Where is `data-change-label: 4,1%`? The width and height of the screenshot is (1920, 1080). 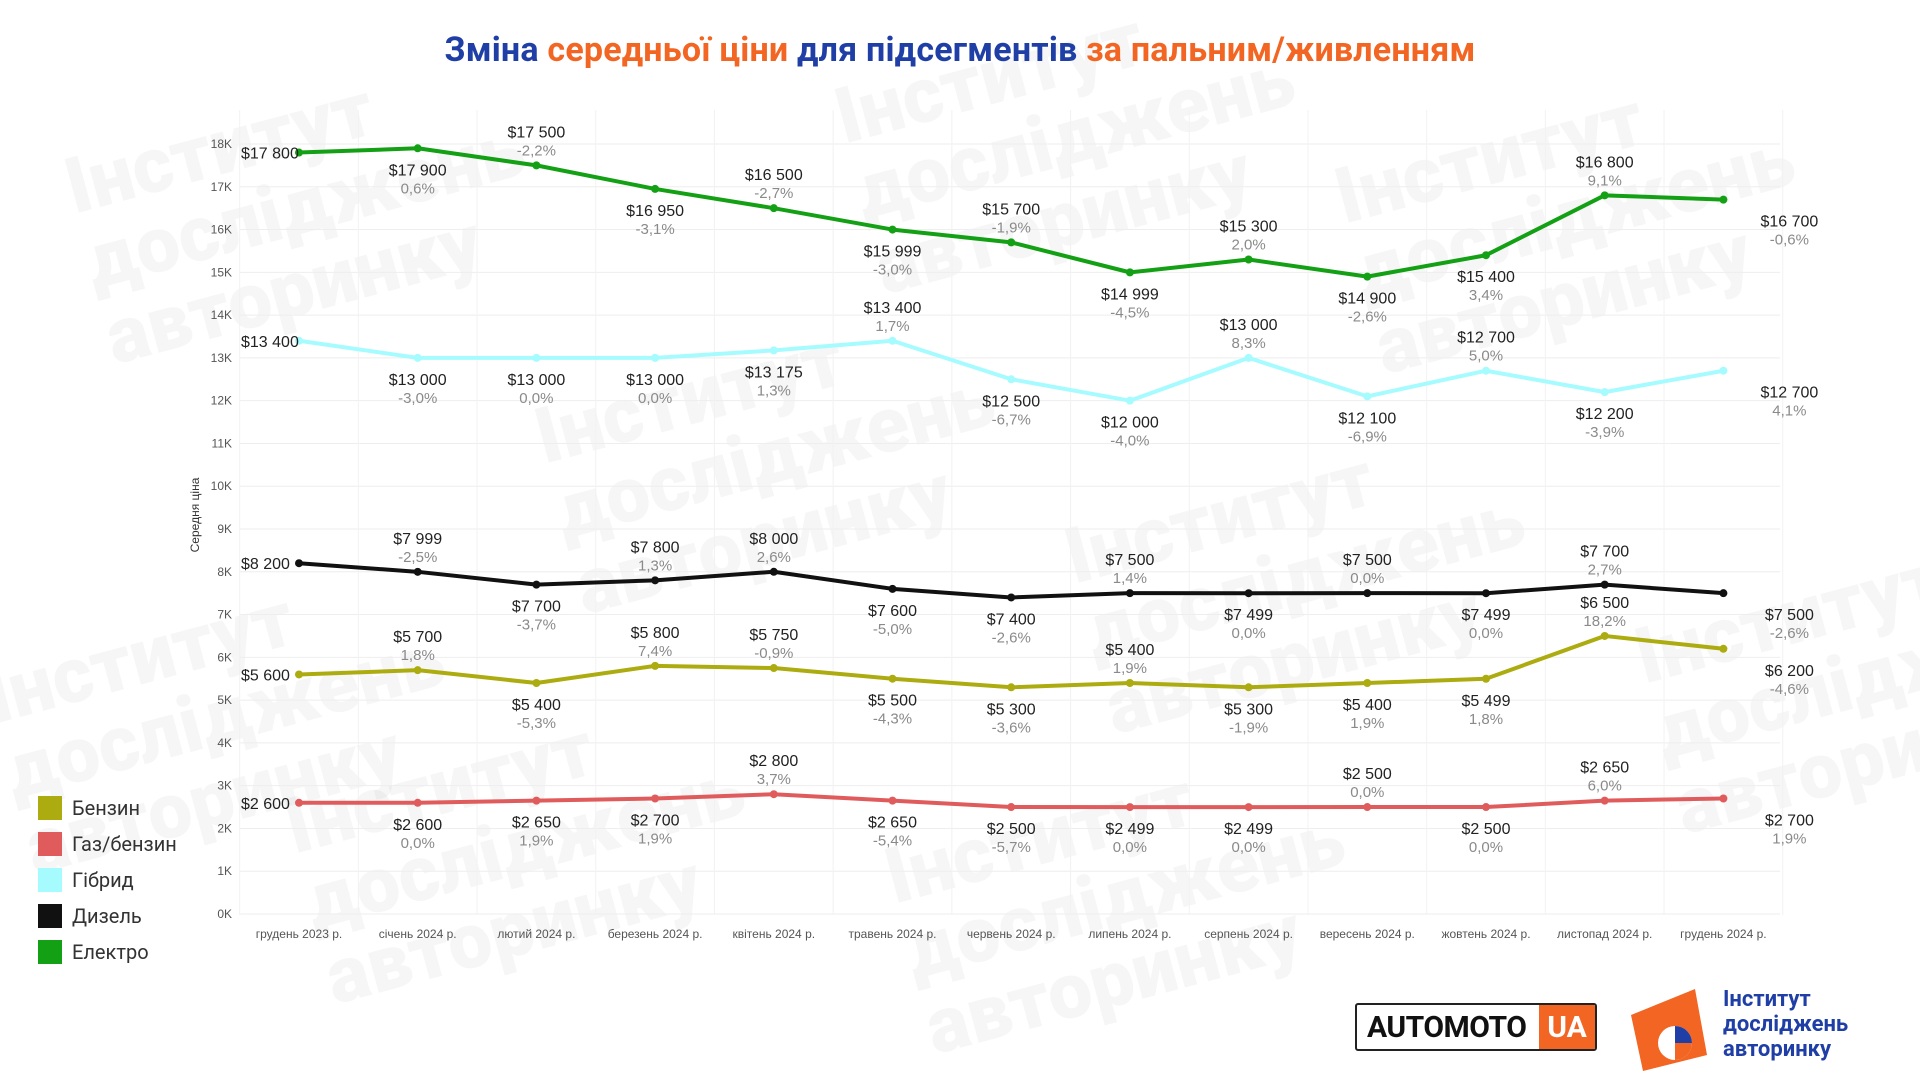 data-change-label: 4,1% is located at coordinates (1789, 411).